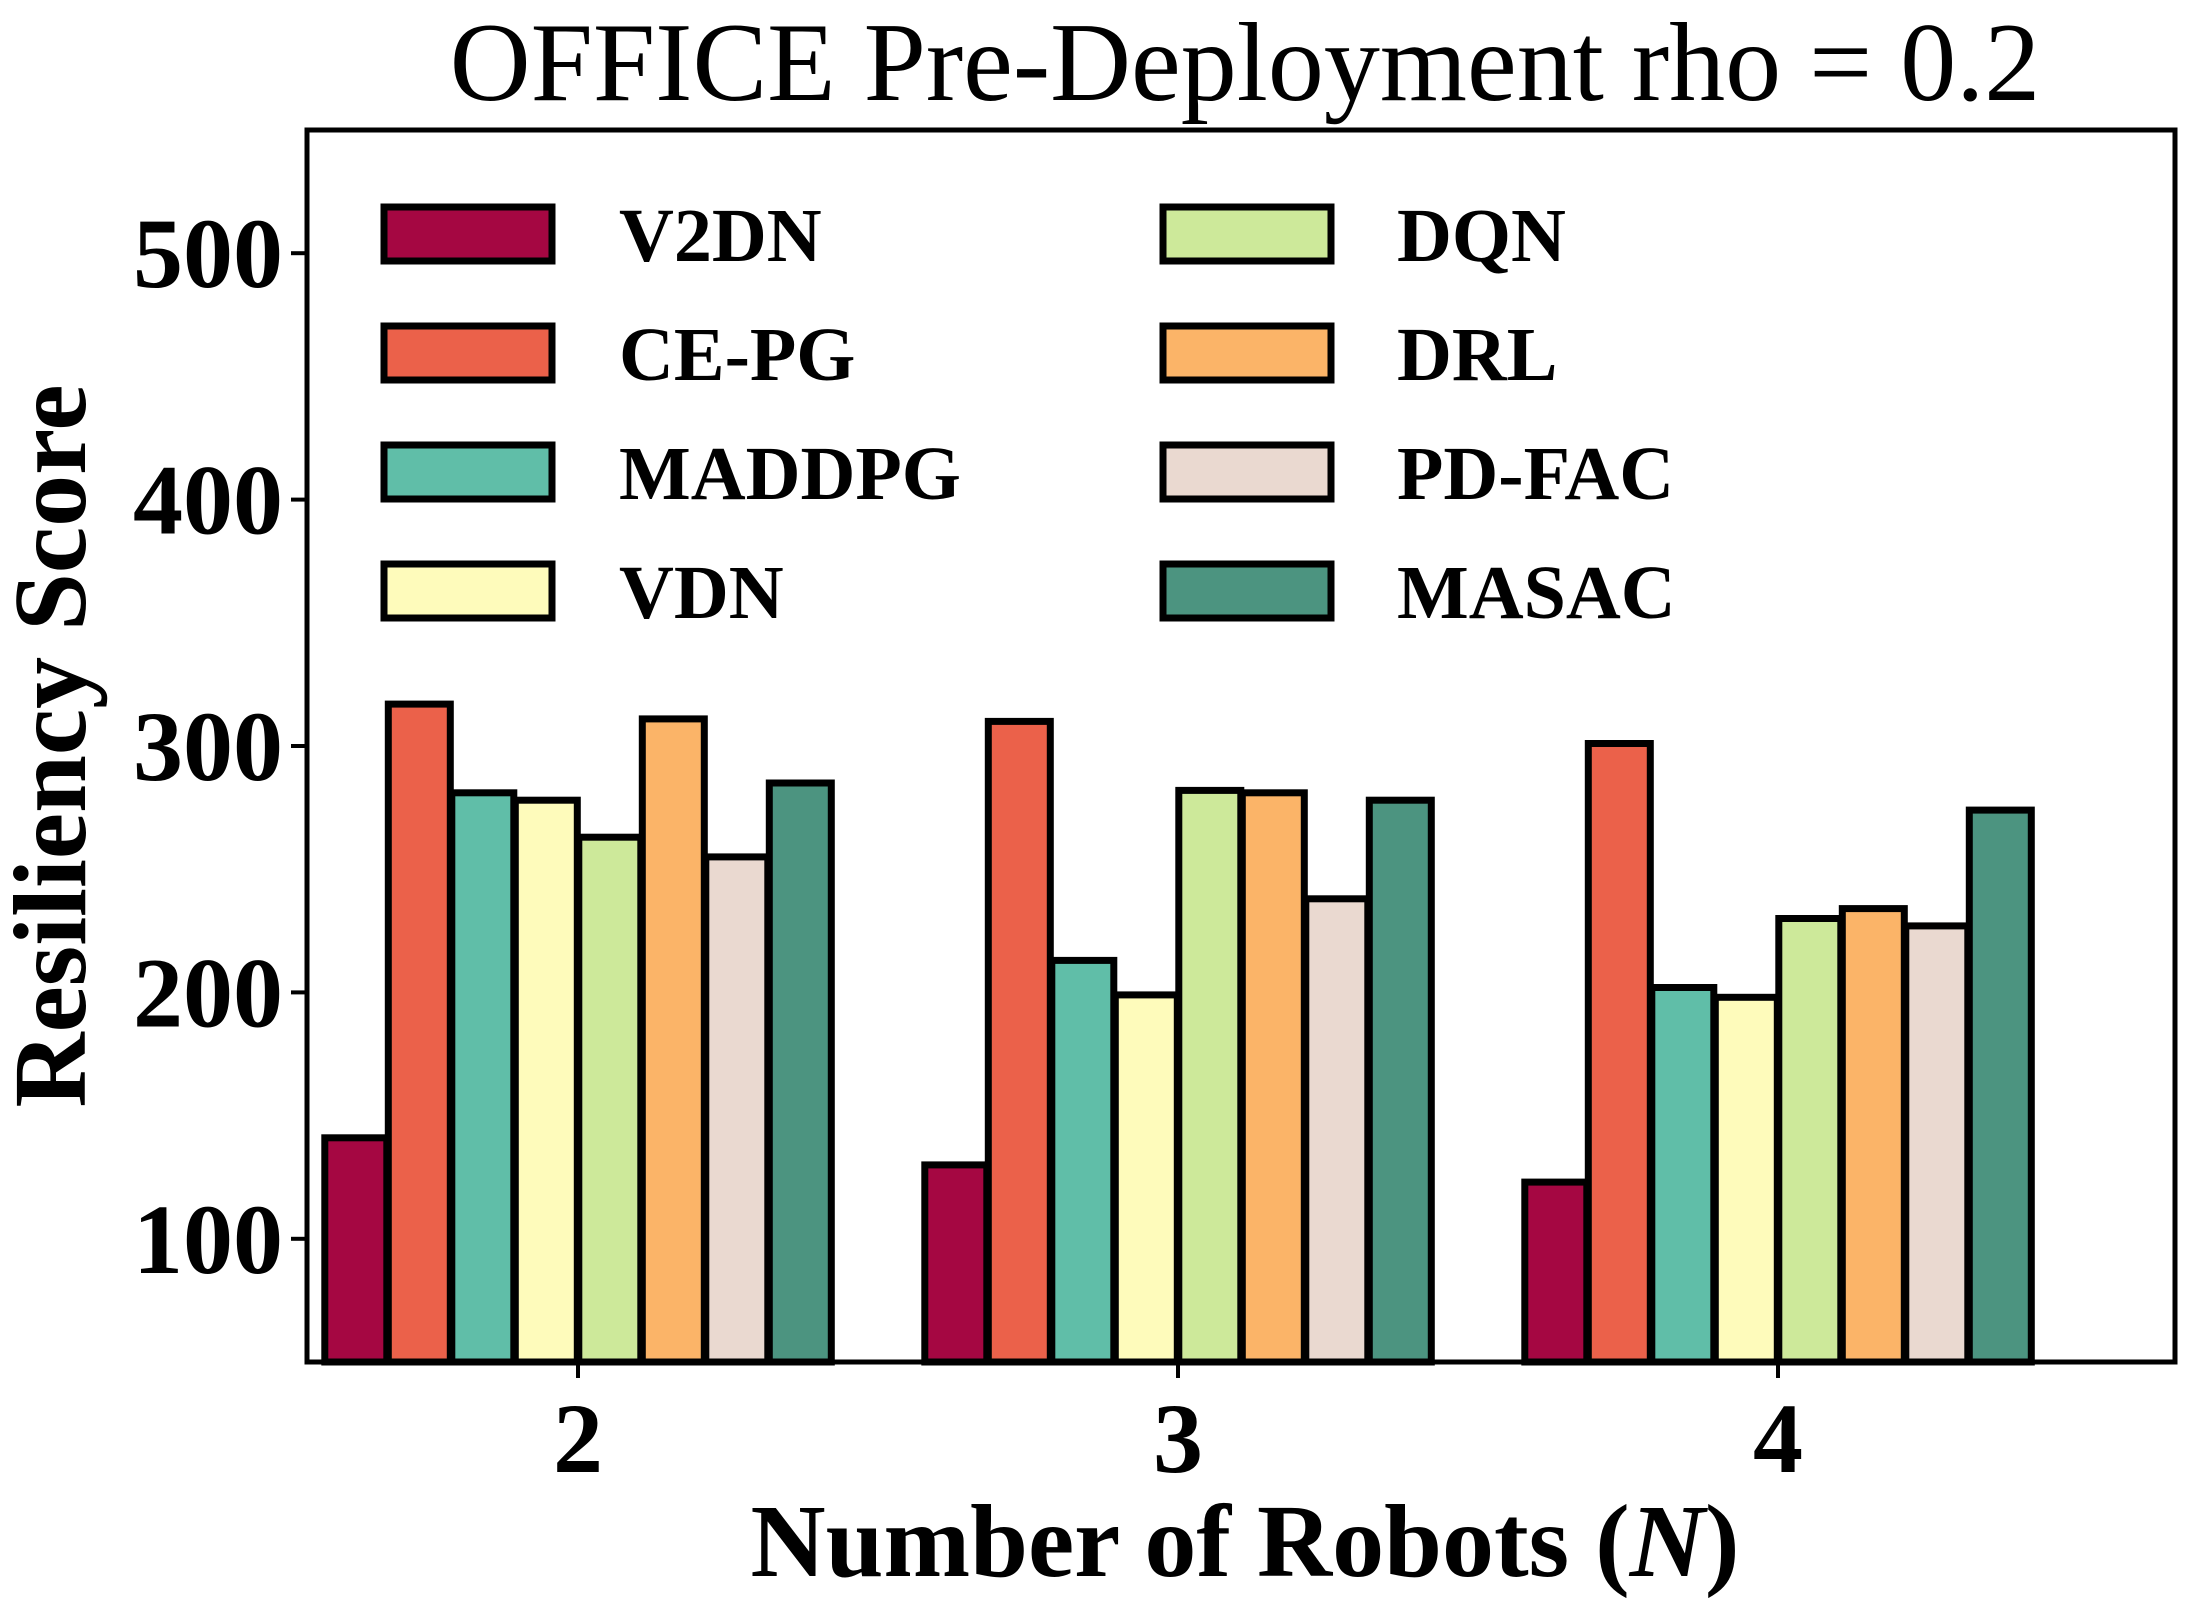  Describe the element at coordinates (1247, 472) in the screenshot. I see `legend-swatch-pd-fac` at that location.